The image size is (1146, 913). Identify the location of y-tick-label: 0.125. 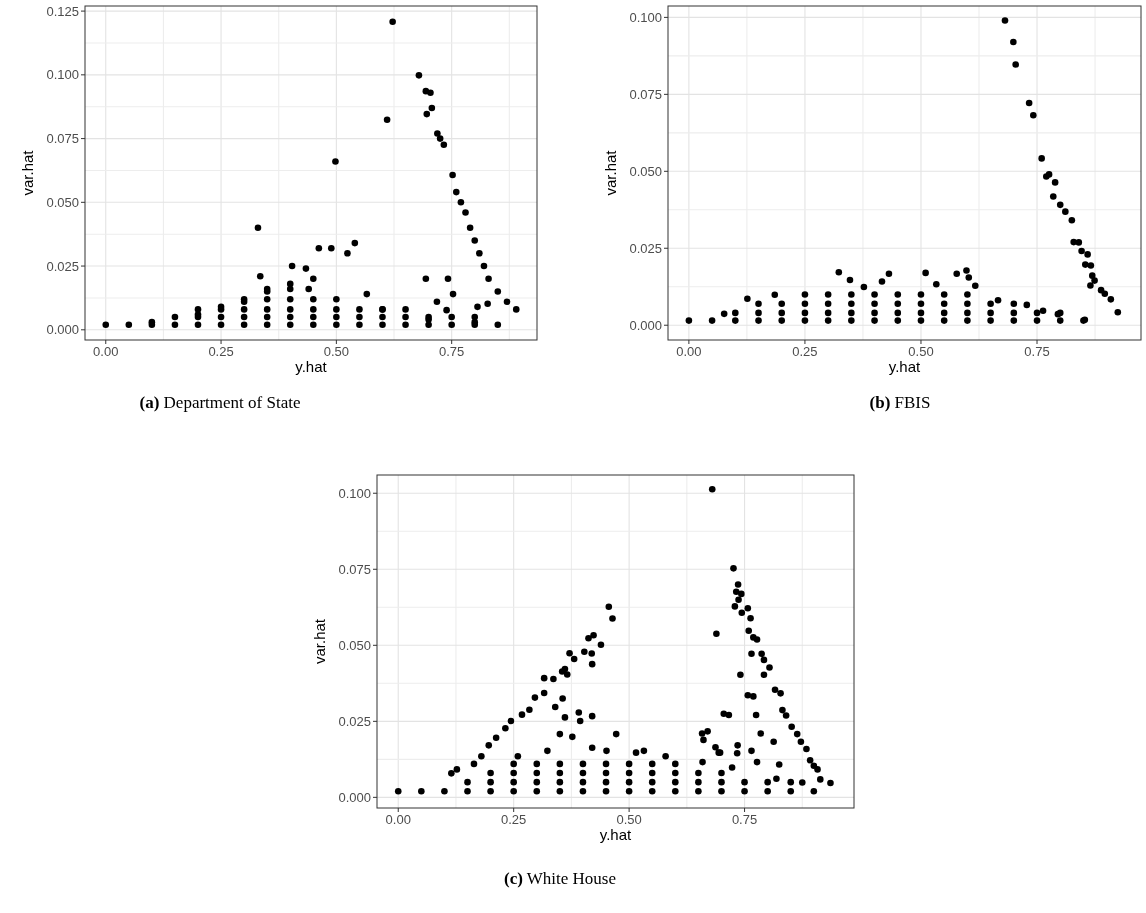
(62, 11).